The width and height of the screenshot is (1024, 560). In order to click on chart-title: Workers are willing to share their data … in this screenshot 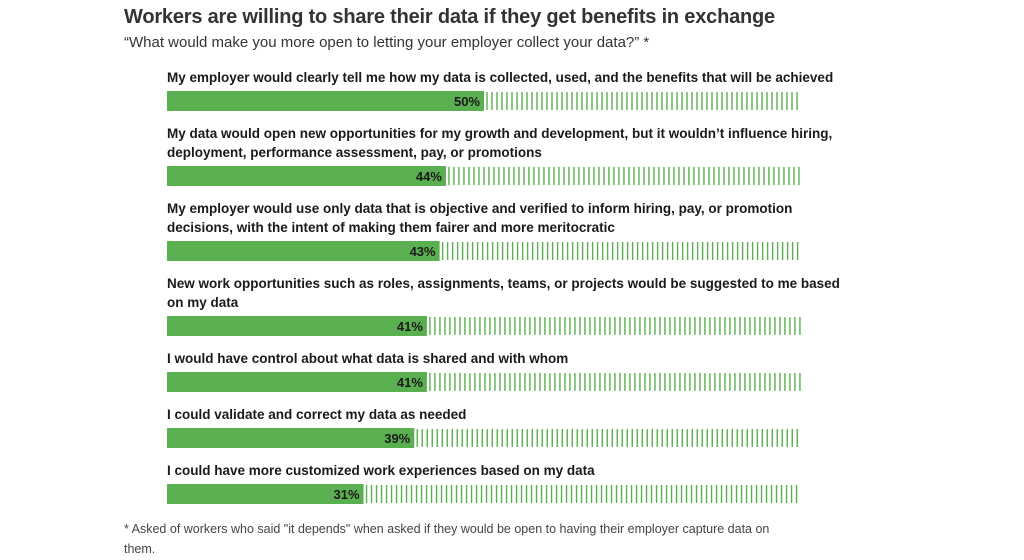, I will do `click(449, 17)`.